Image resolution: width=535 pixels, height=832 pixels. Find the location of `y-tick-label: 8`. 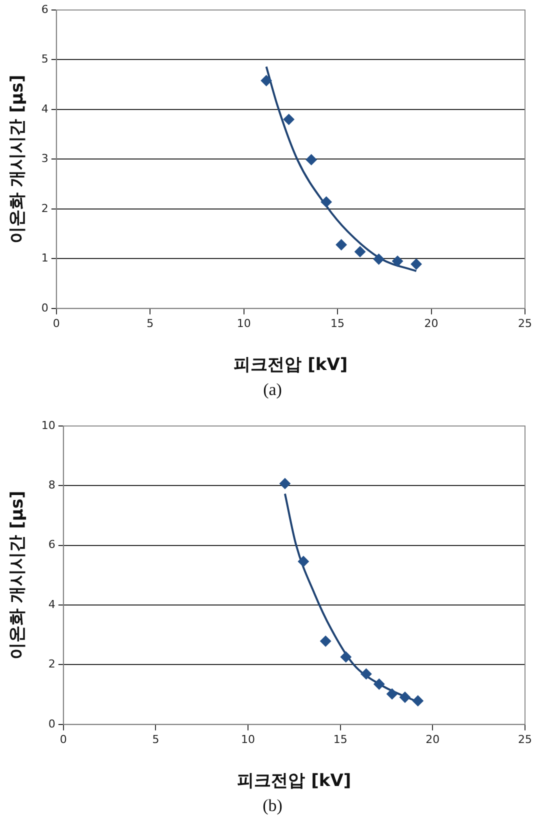

y-tick-label: 8 is located at coordinates (52, 485).